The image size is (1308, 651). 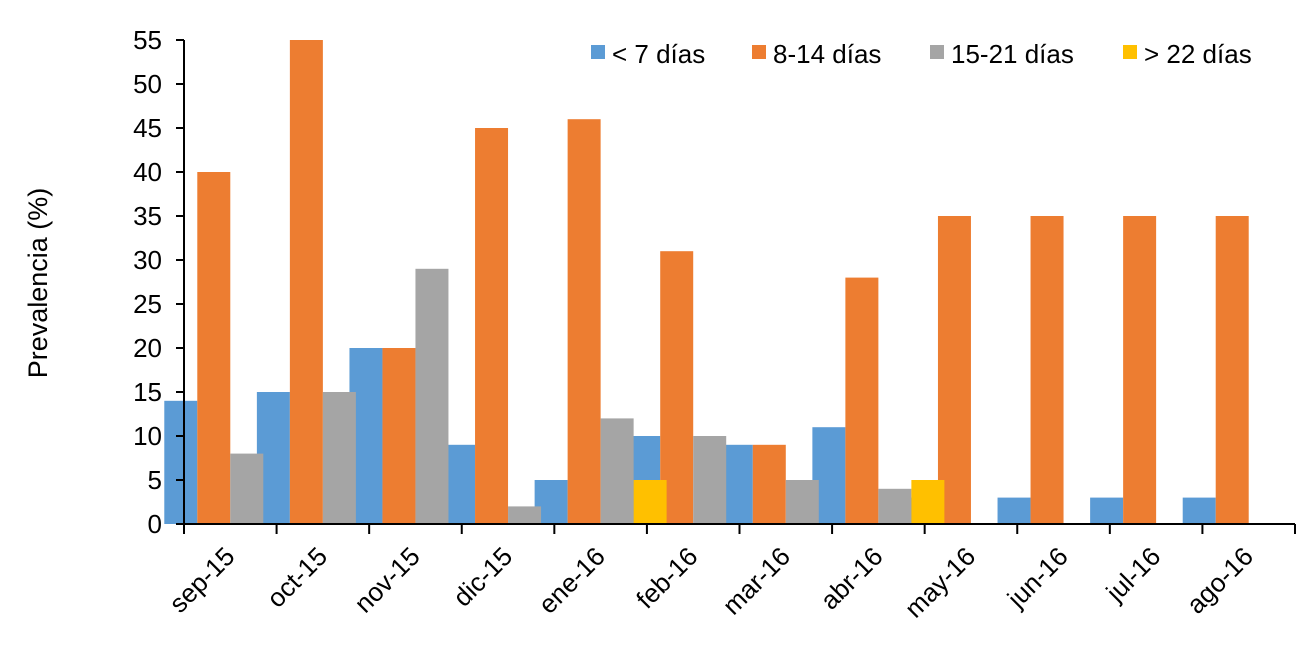 What do you see at coordinates (155, 524) in the screenshot?
I see `y-tick-label: 0` at bounding box center [155, 524].